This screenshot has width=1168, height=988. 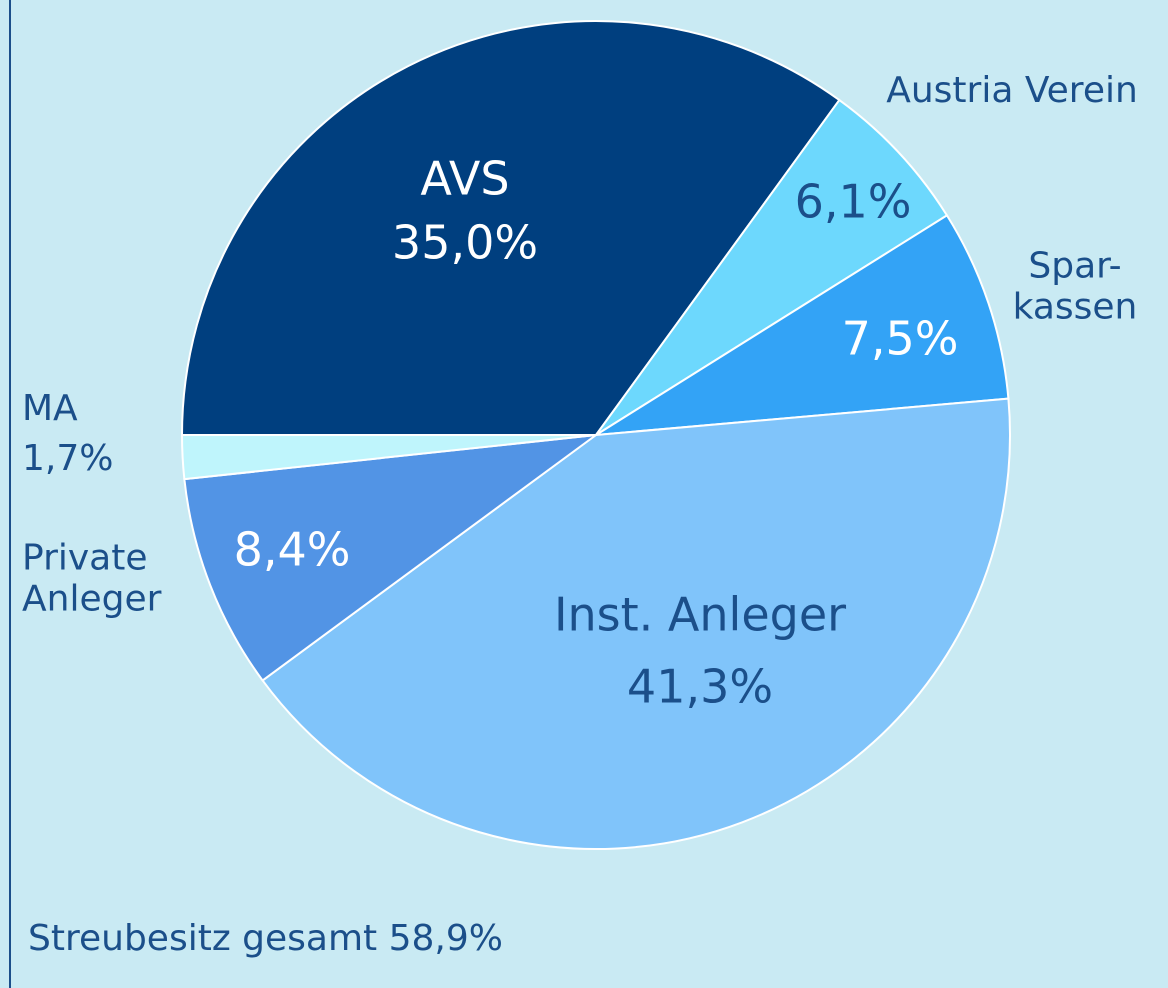 What do you see at coordinates (465, 243) in the screenshot?
I see `slice-value: 35,0%` at bounding box center [465, 243].